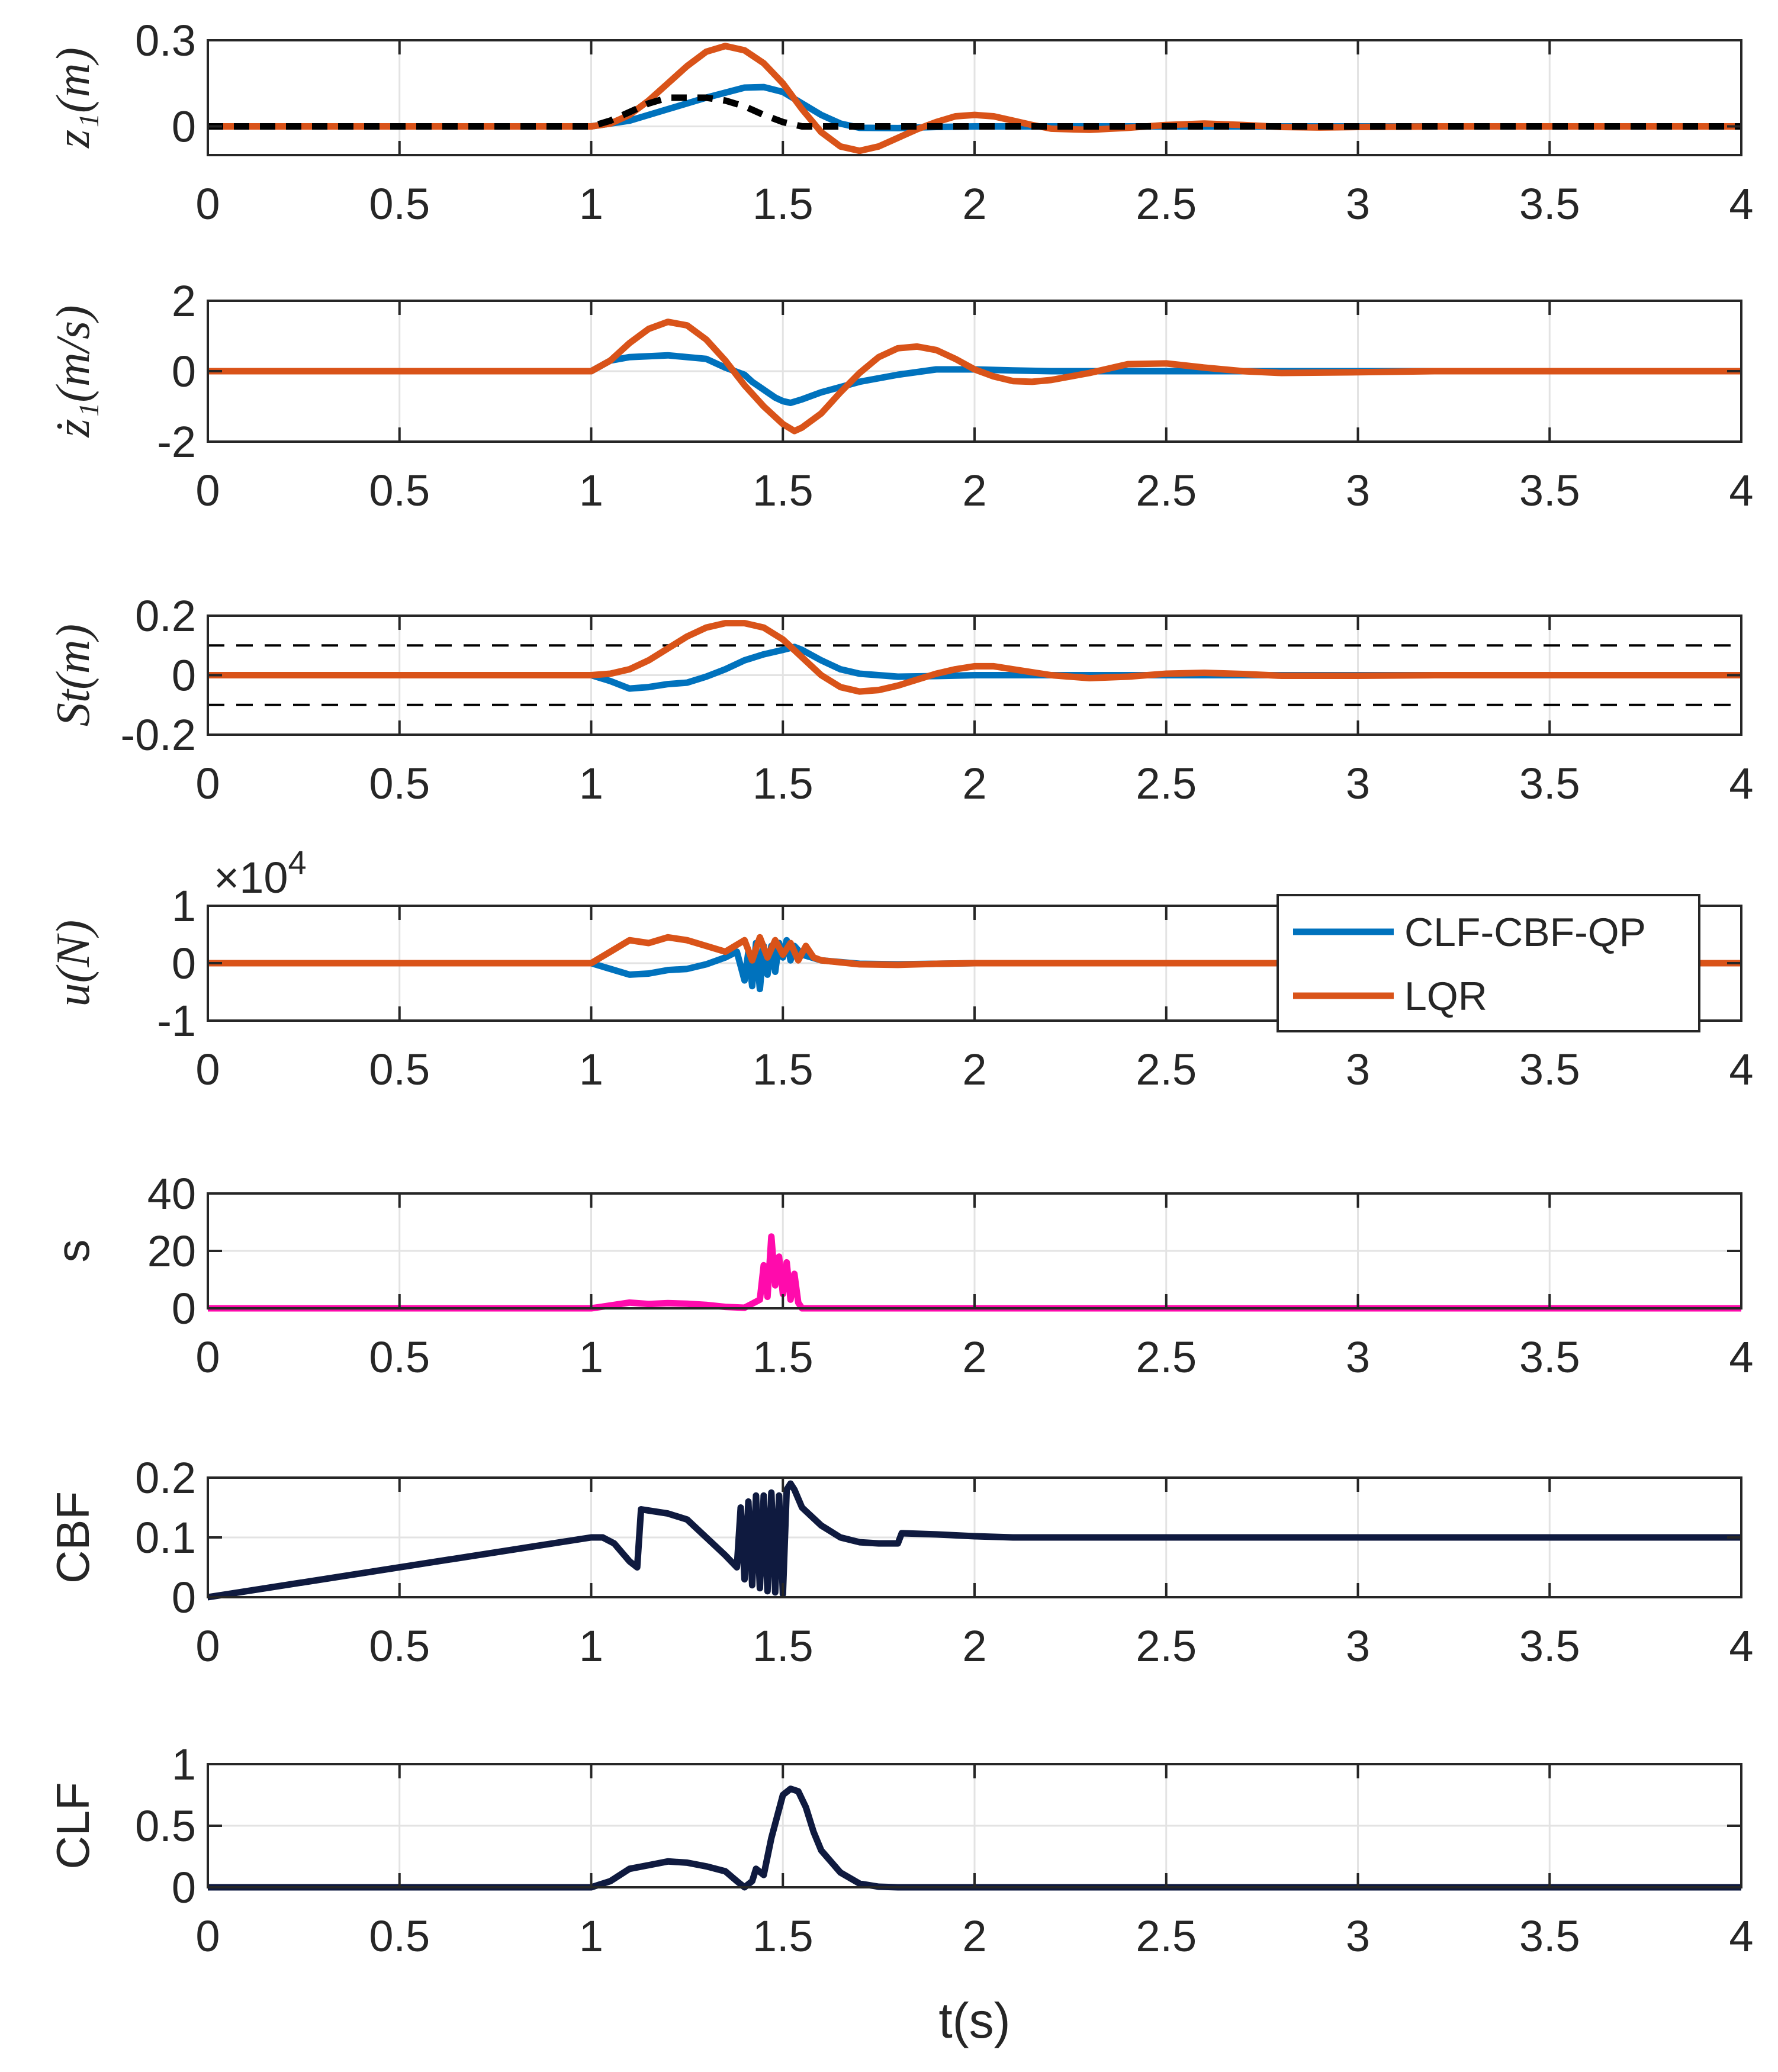  I want to click on y-axis-label: St(m), so click(73, 675).